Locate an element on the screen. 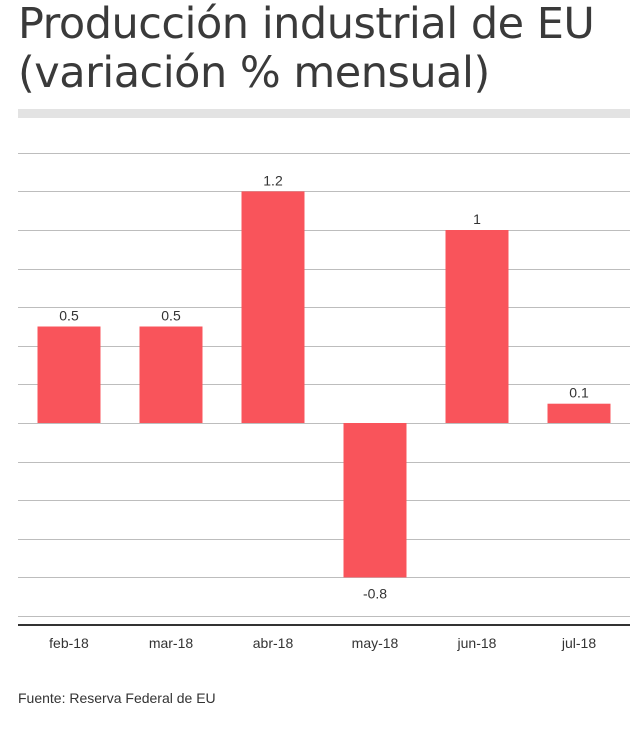 The width and height of the screenshot is (640, 735). x-tick-label: feb-18 is located at coordinates (69, 643).